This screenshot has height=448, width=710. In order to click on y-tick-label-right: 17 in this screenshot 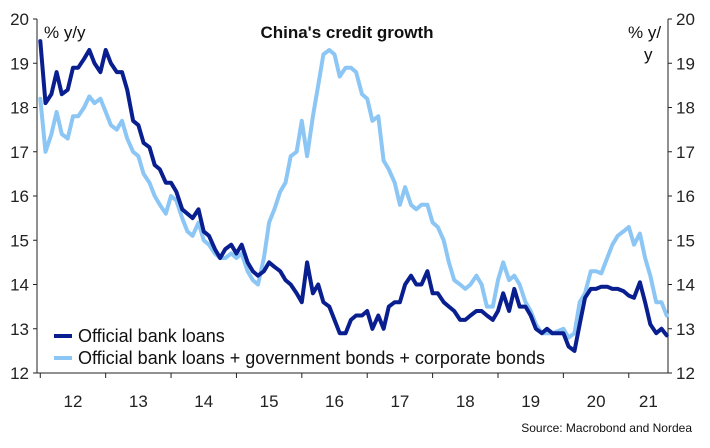, I will do `click(685, 152)`.